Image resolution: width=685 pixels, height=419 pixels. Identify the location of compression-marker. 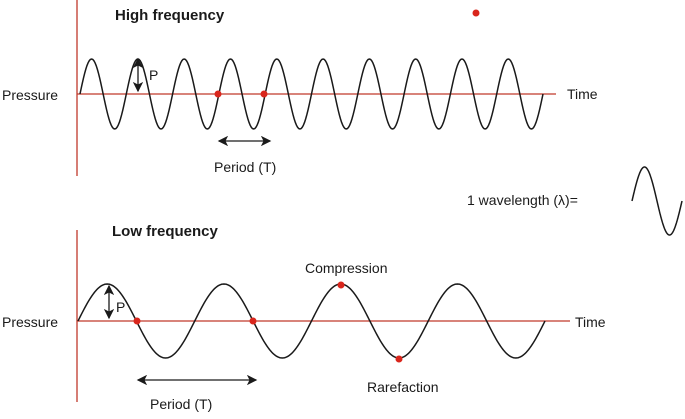
(341, 285).